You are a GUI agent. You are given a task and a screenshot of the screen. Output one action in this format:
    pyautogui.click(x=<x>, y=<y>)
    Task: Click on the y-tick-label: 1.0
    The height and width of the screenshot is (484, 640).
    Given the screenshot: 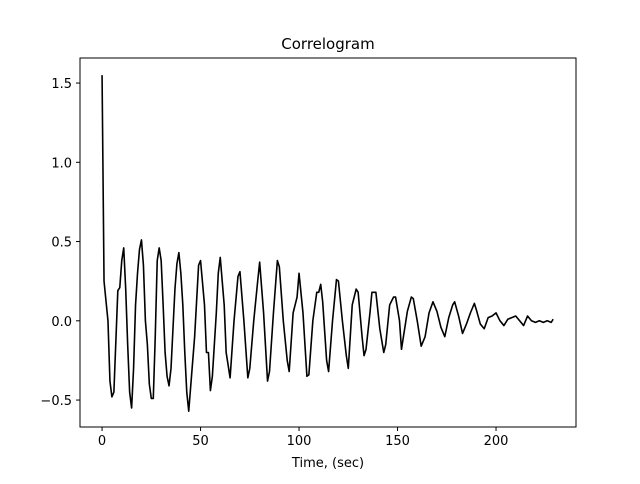 What is the action you would take?
    pyautogui.click(x=61, y=163)
    